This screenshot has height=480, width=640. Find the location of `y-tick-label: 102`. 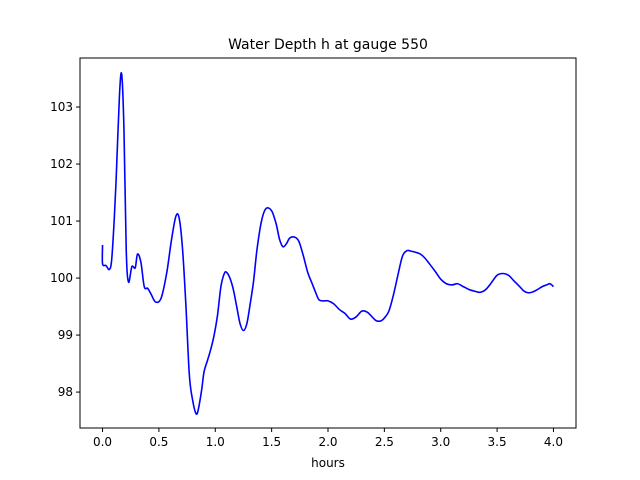

y-tick-label: 102 is located at coordinates (61, 164).